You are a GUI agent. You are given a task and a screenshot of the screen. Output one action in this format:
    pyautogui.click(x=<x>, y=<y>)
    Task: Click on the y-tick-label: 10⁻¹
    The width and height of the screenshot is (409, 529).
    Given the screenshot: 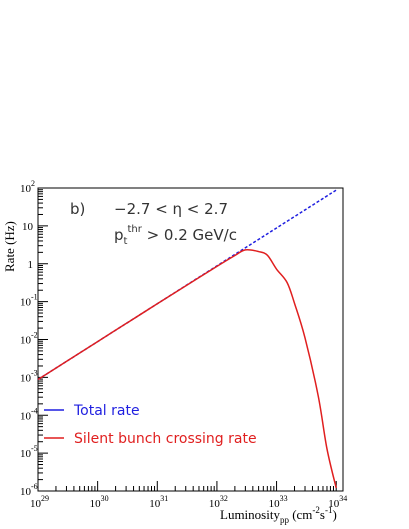 What is the action you would take?
    pyautogui.click(x=29, y=301)
    